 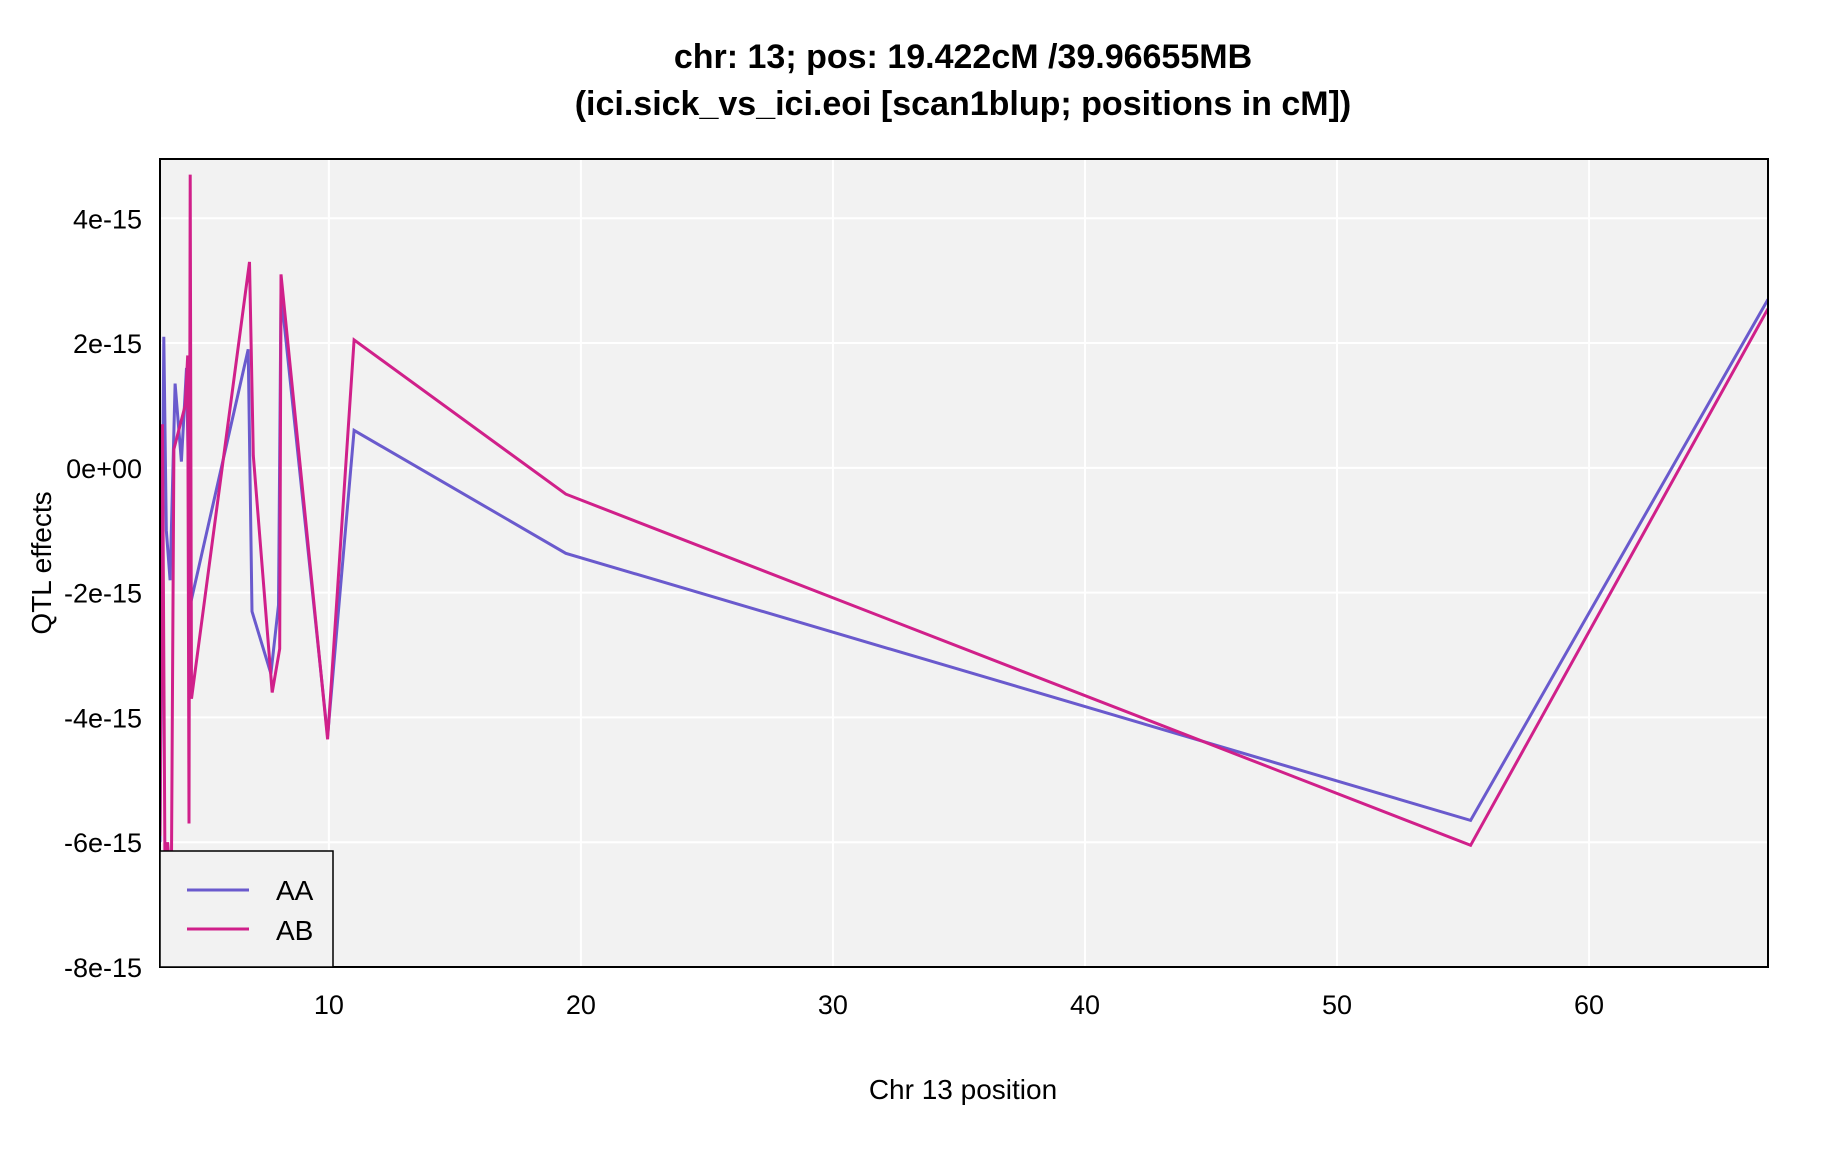 I want to click on x-tick-label: 30, so click(x=833, y=1005).